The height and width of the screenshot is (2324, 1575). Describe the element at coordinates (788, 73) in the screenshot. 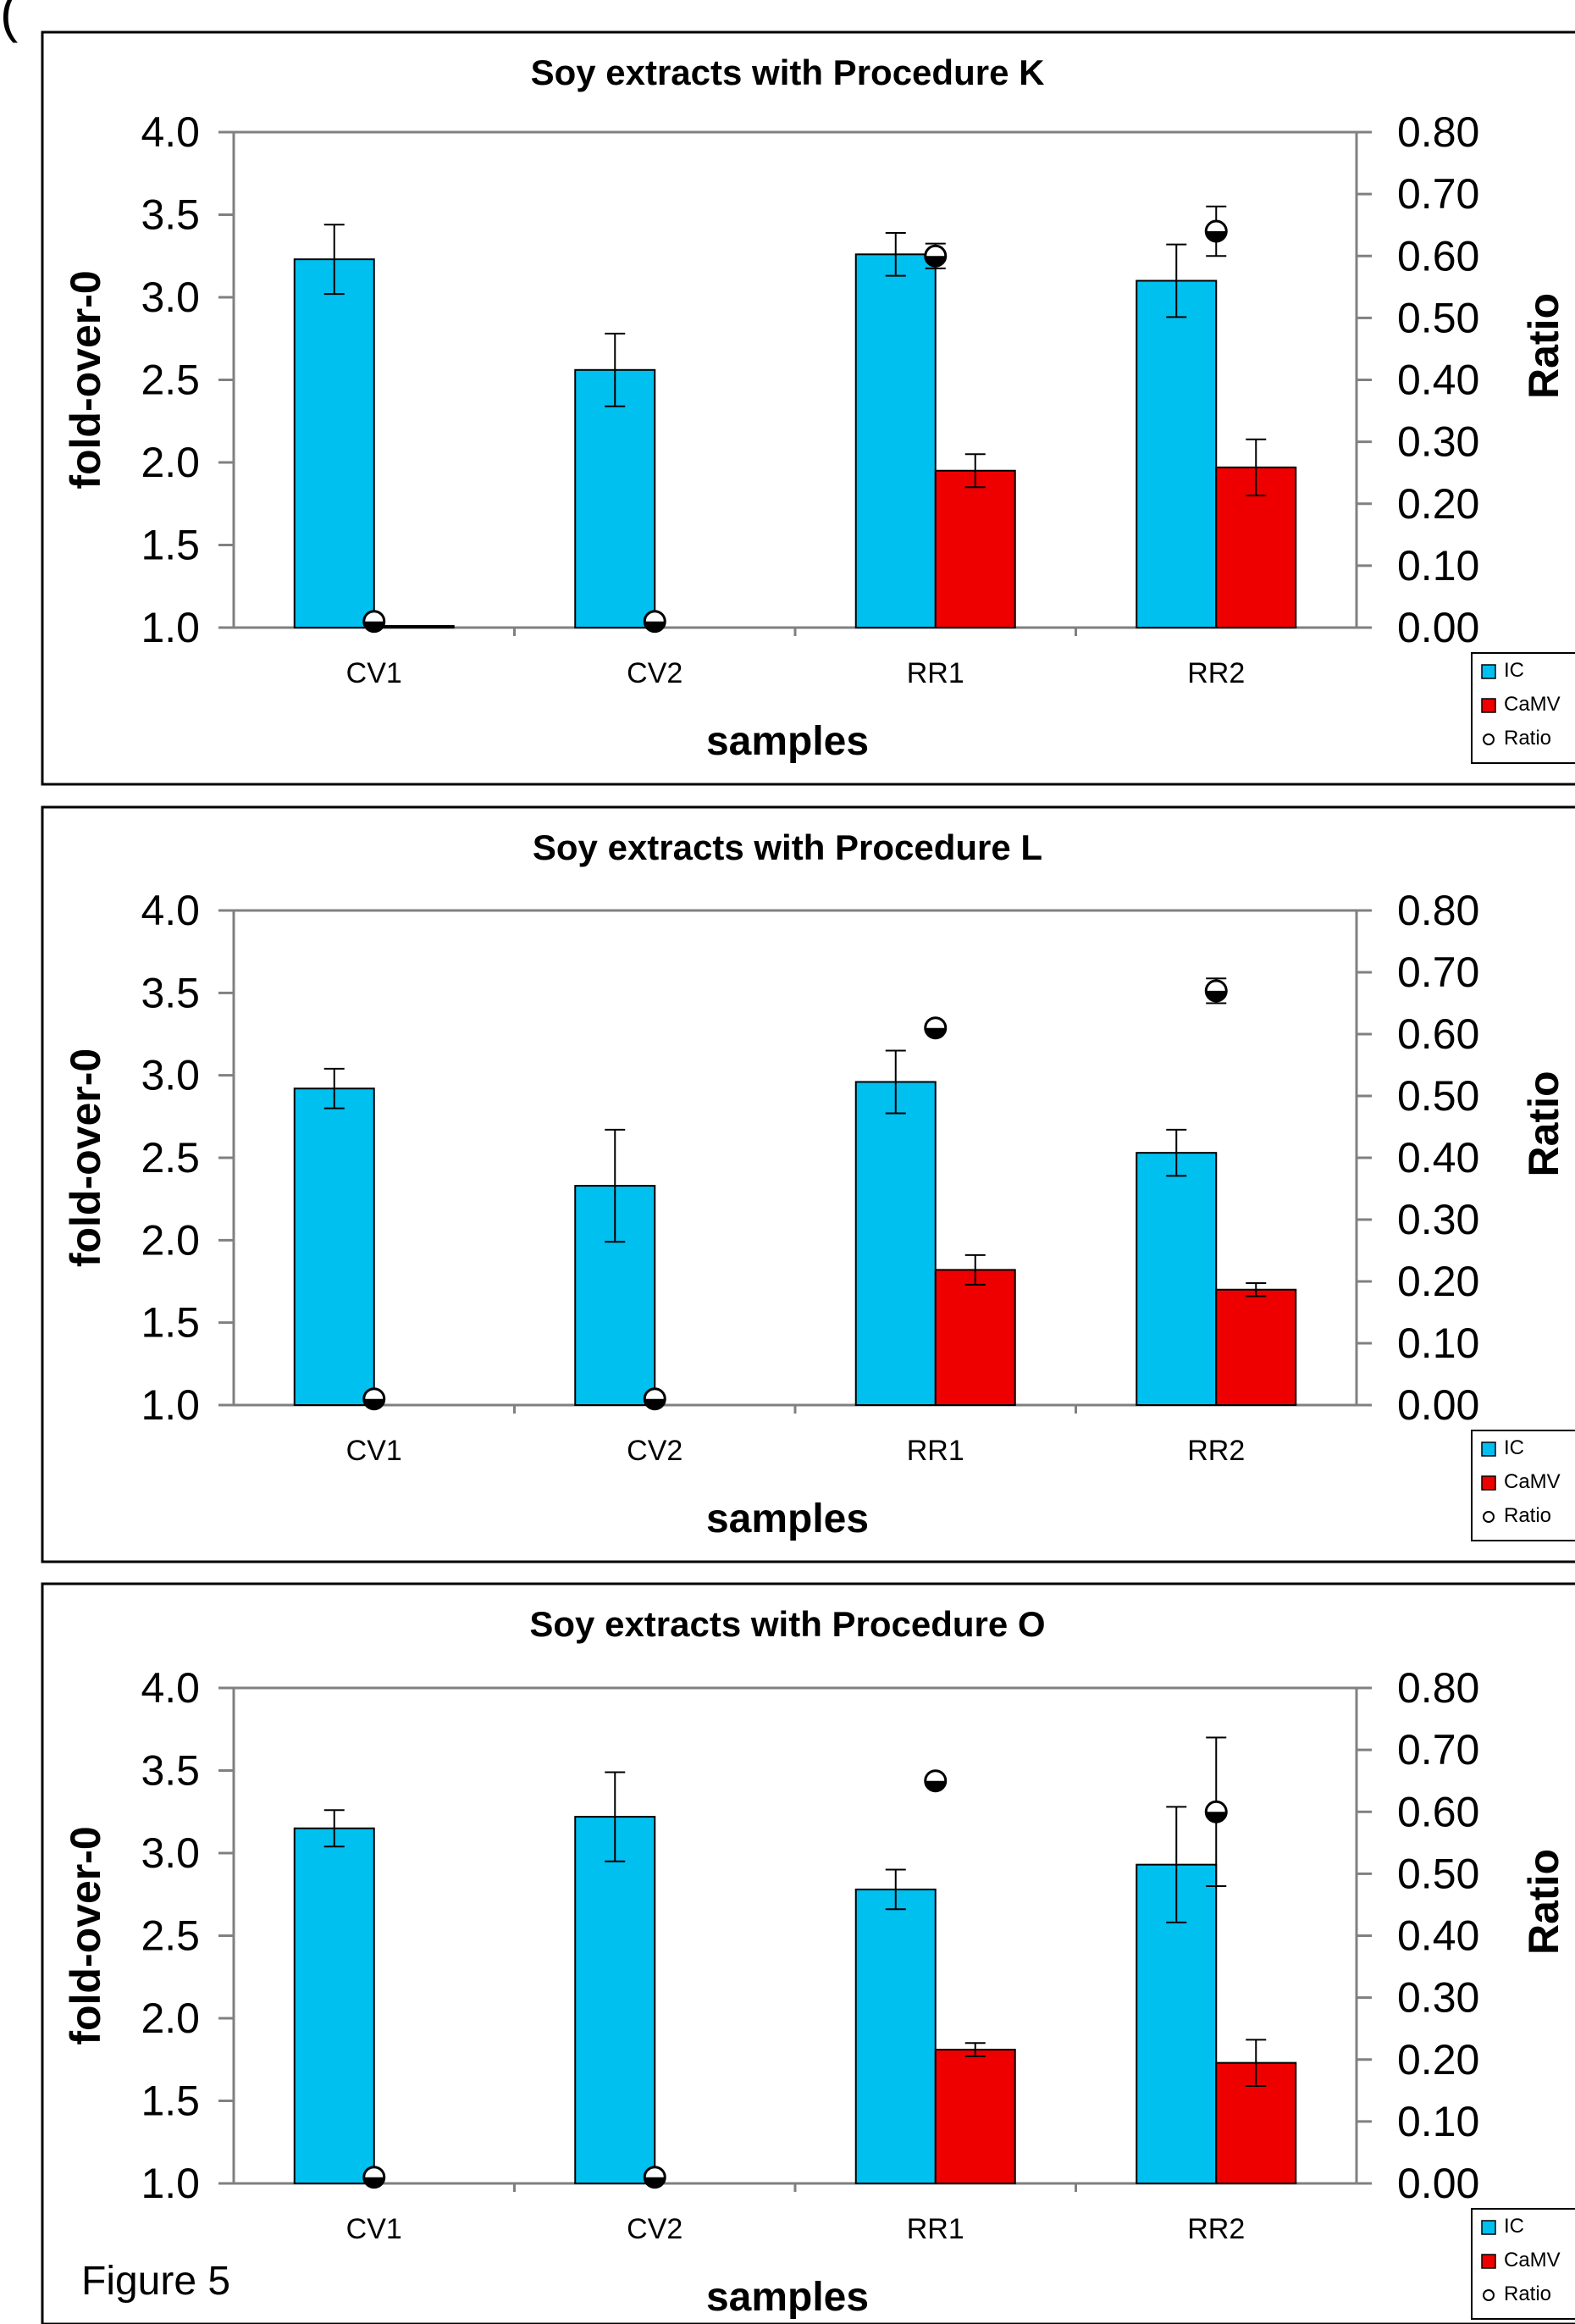

I see `chart-title: Soy extracts with Procedure K` at that location.